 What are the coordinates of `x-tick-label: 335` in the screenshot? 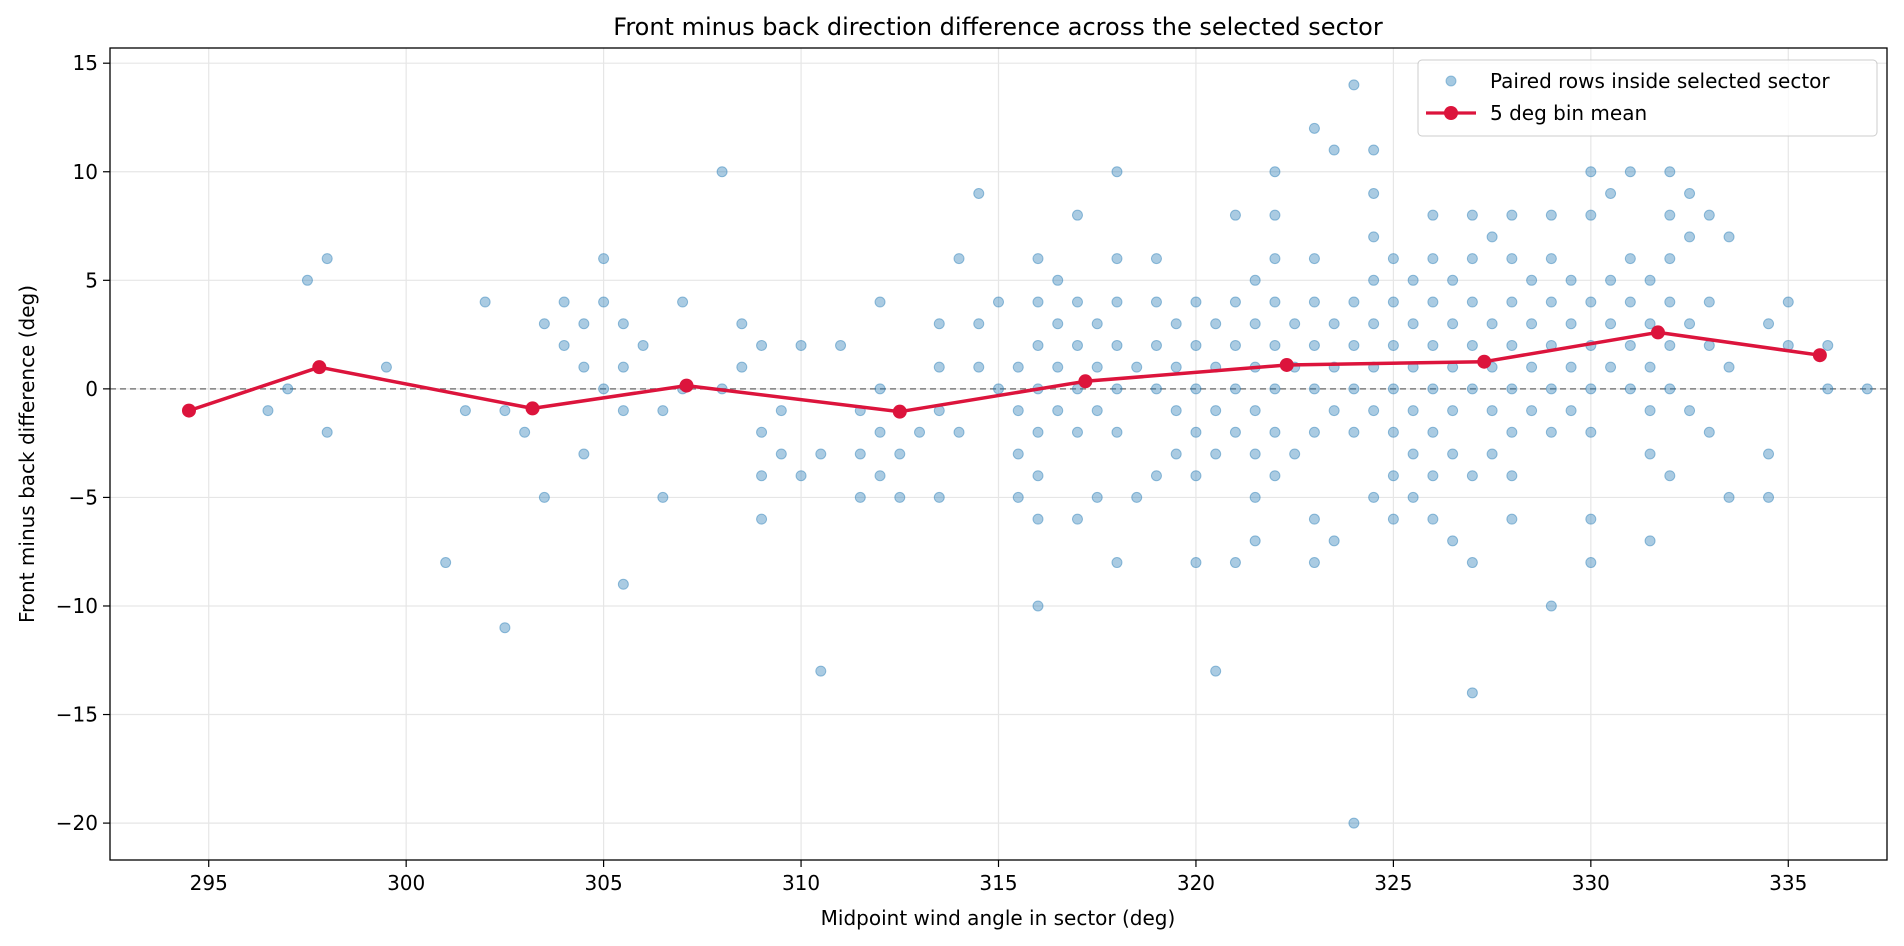 It's located at (1788, 883).